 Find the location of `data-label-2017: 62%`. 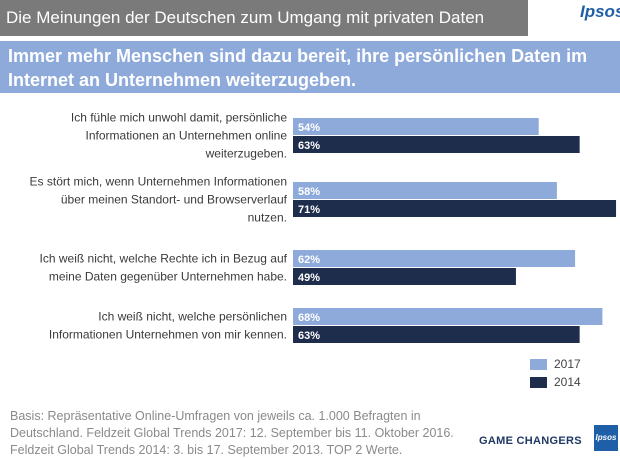

data-label-2017: 62% is located at coordinates (309, 260).